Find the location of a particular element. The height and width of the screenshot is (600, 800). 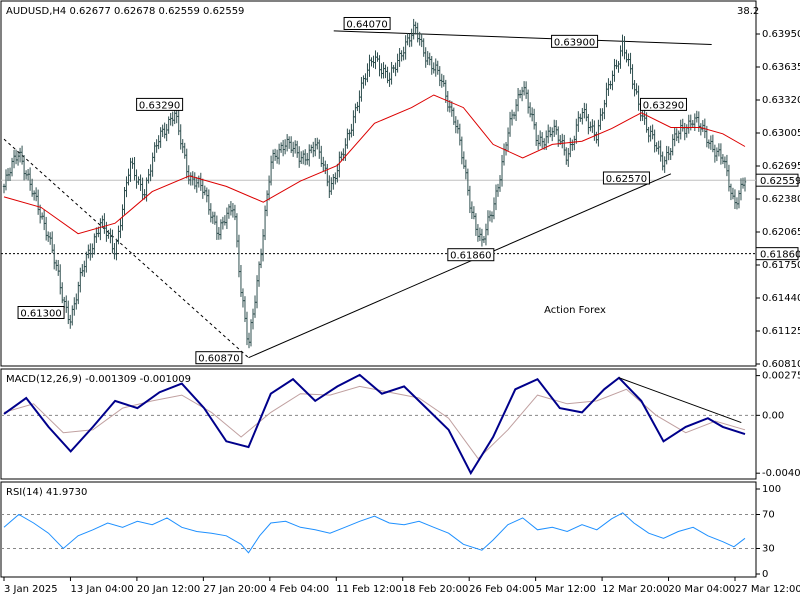

x-tick-label: 18 Feb 20:00 is located at coordinates (436, 589).